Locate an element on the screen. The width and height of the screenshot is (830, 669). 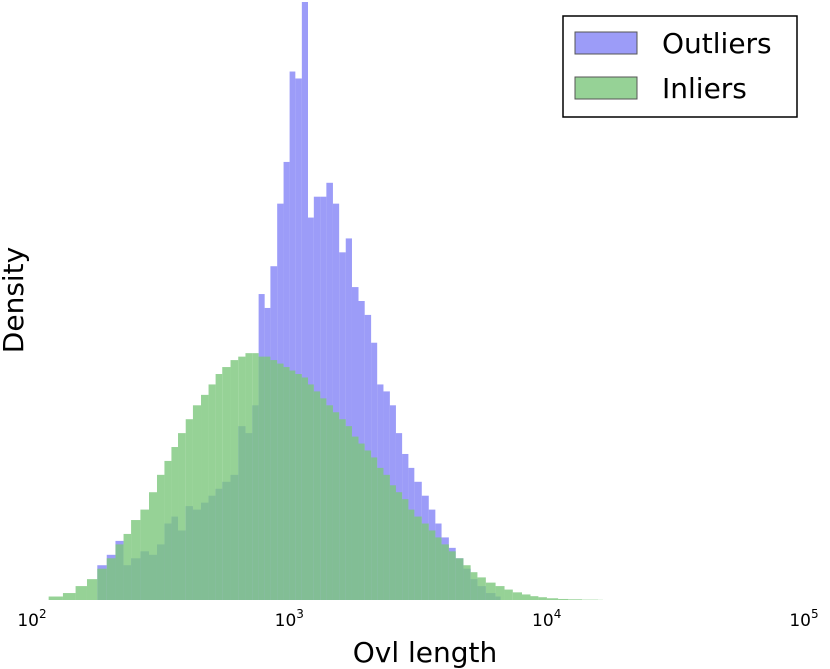
x-axis-label: Ovl length is located at coordinates (425, 652).